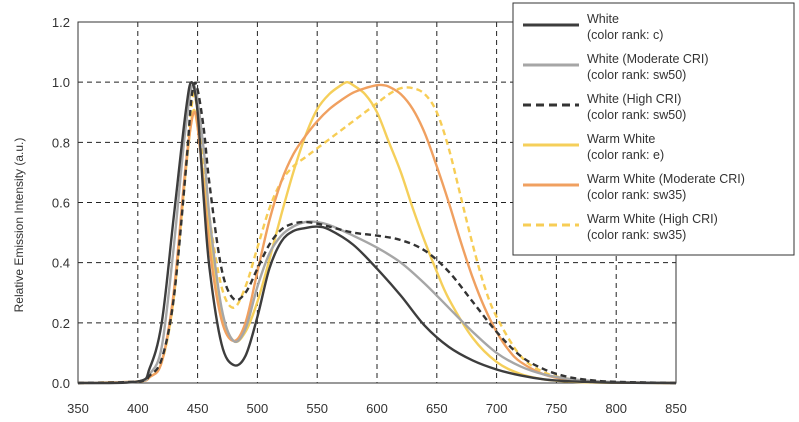 This screenshot has height=422, width=799. I want to click on y-tick-label: 0.8, so click(61, 142).